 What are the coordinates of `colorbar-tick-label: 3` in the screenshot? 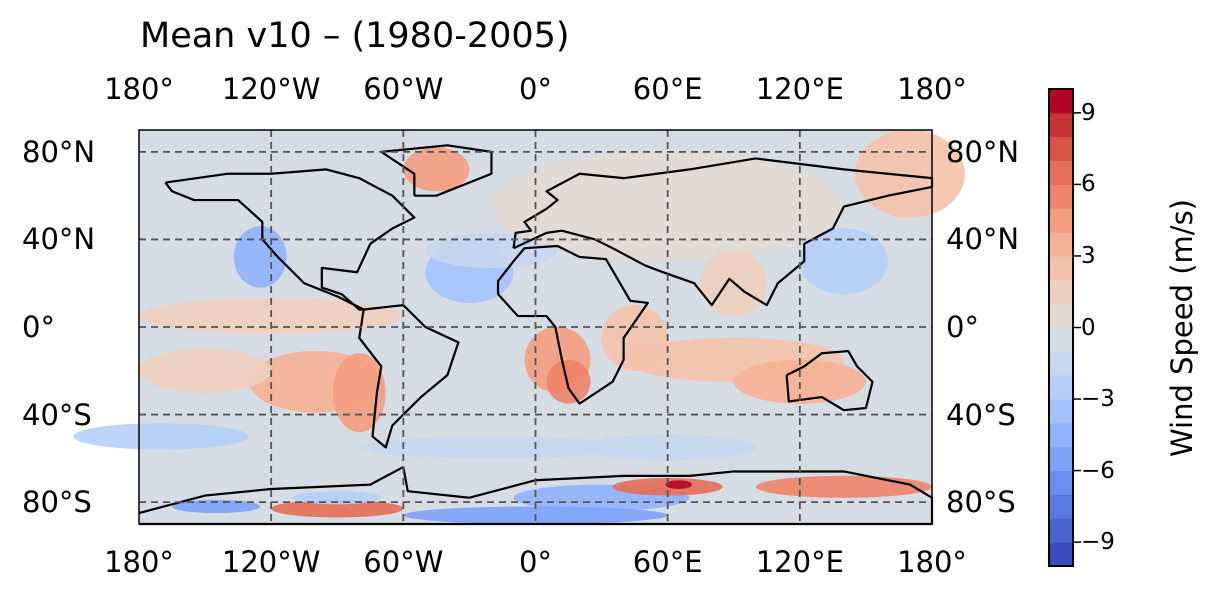 It's located at (1088, 255).